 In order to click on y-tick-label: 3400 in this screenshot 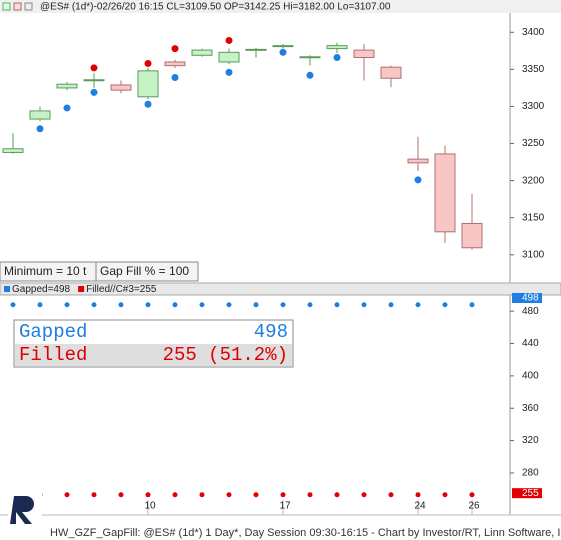, I will do `click(533, 32)`.